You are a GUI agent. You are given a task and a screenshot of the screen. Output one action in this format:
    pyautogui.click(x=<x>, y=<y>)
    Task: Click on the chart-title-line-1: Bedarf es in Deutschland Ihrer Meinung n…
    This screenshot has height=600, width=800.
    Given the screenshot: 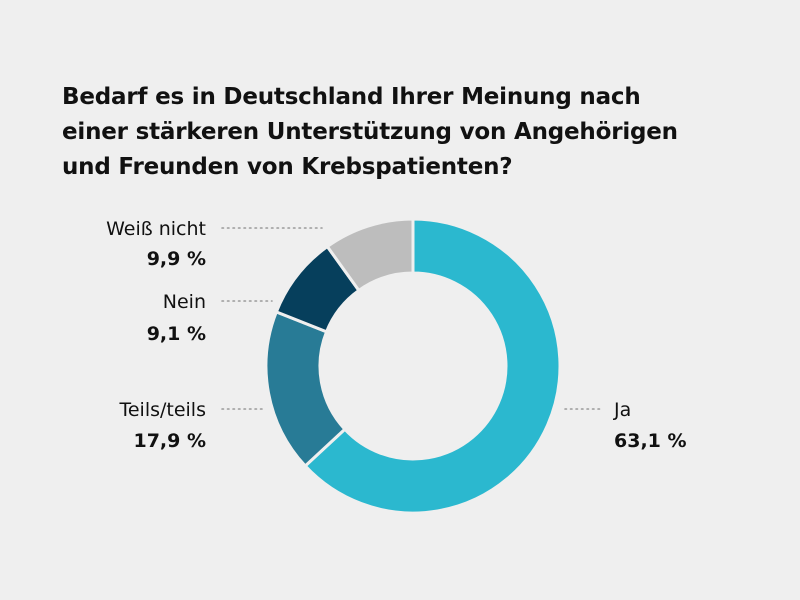 What is the action you would take?
    pyautogui.click(x=351, y=97)
    